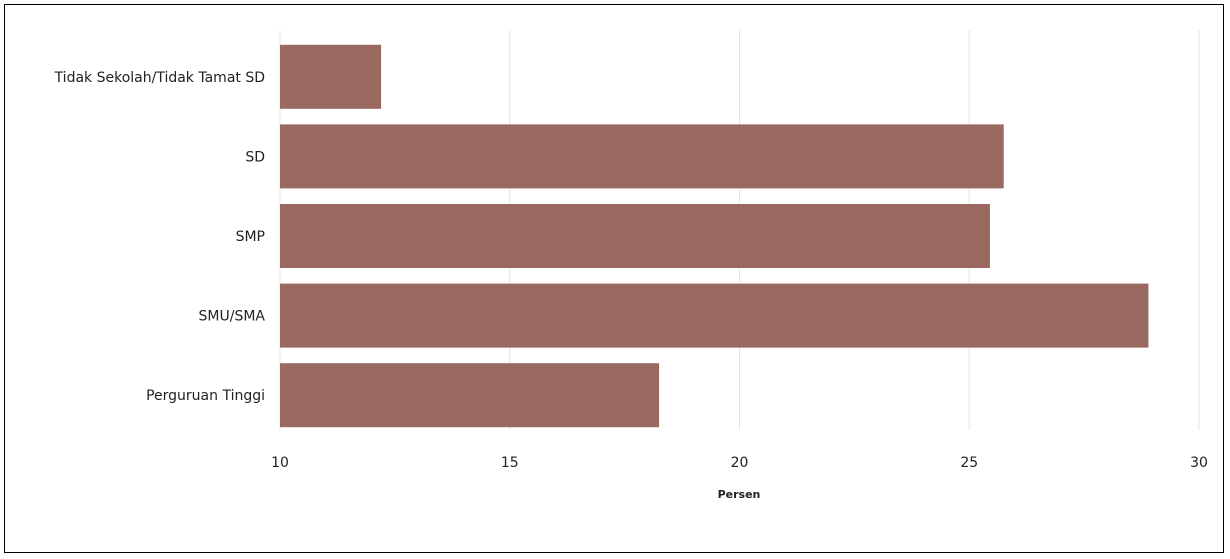 The height and width of the screenshot is (559, 1230). What do you see at coordinates (232, 317) in the screenshot?
I see `category-label: SMU/SMA` at bounding box center [232, 317].